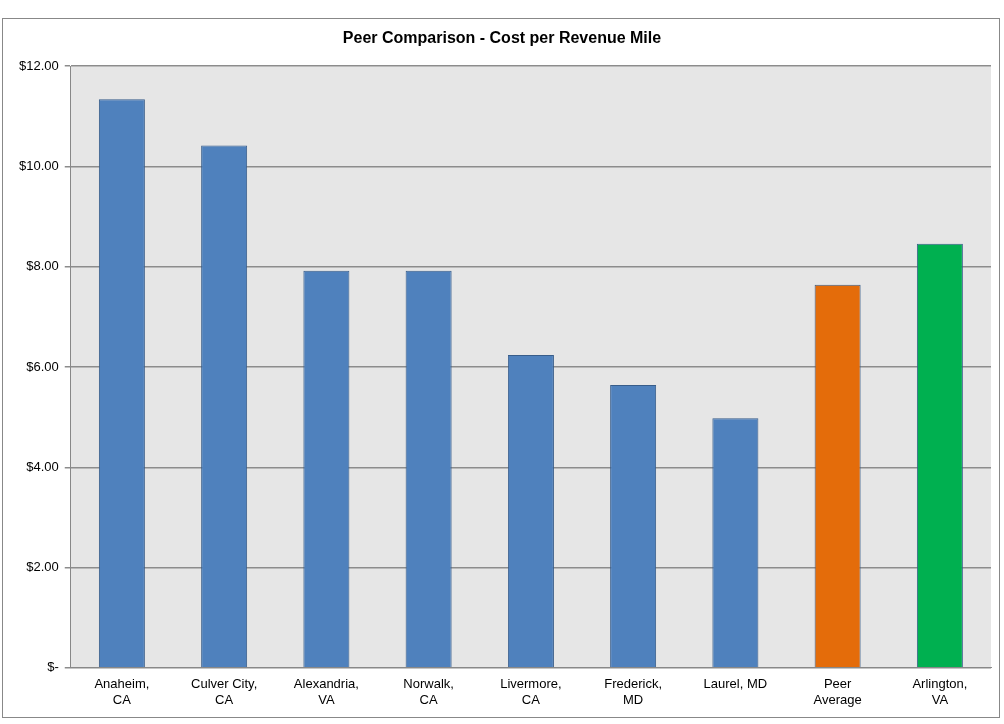  I want to click on category-label: Arlington,, so click(940, 684).